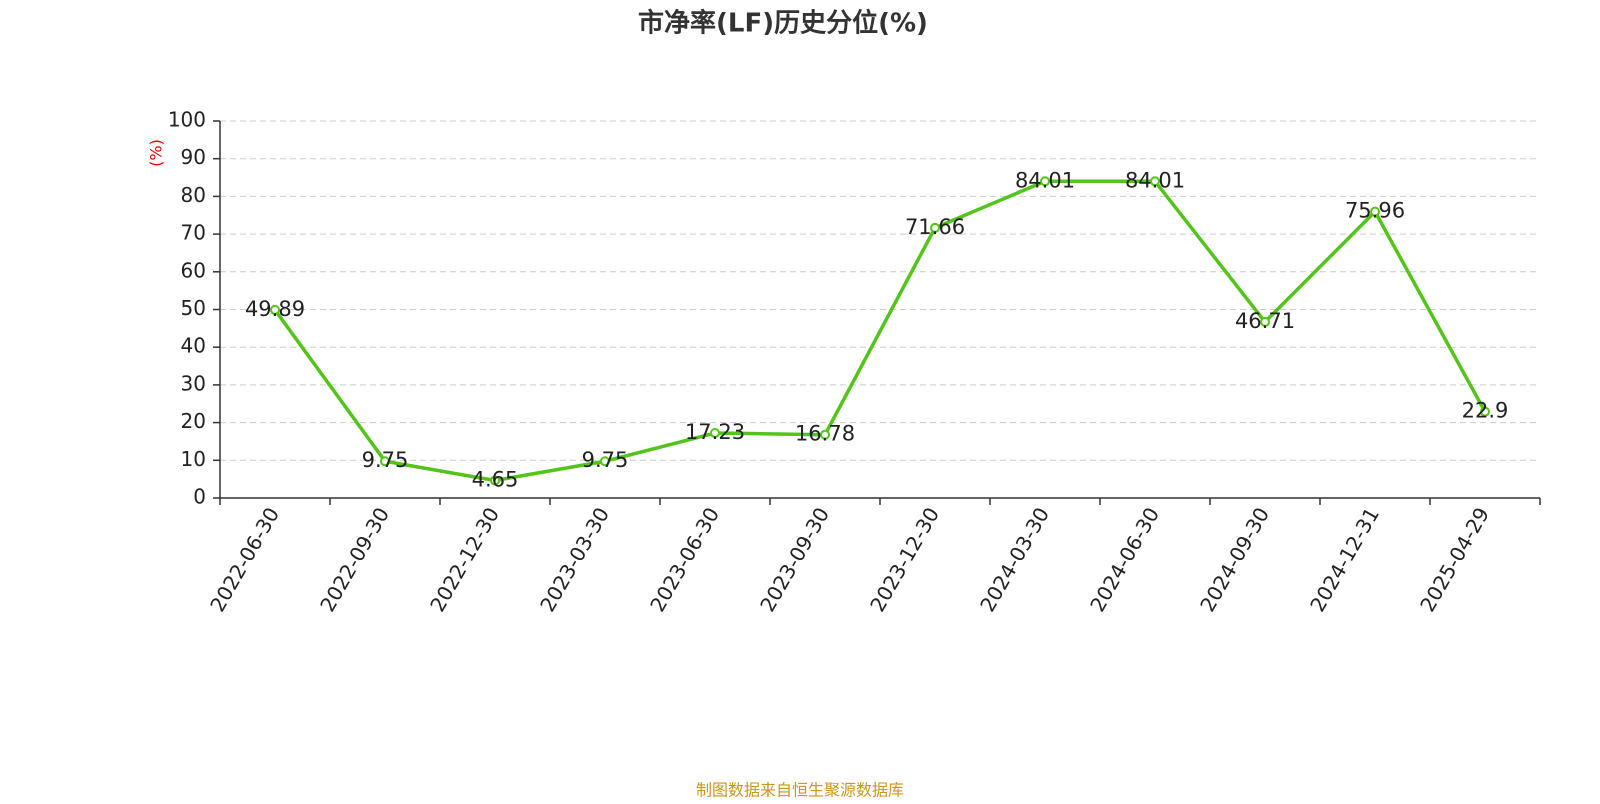 The width and height of the screenshot is (1600, 804). What do you see at coordinates (193, 157) in the screenshot?
I see `y-tick-label: 90` at bounding box center [193, 157].